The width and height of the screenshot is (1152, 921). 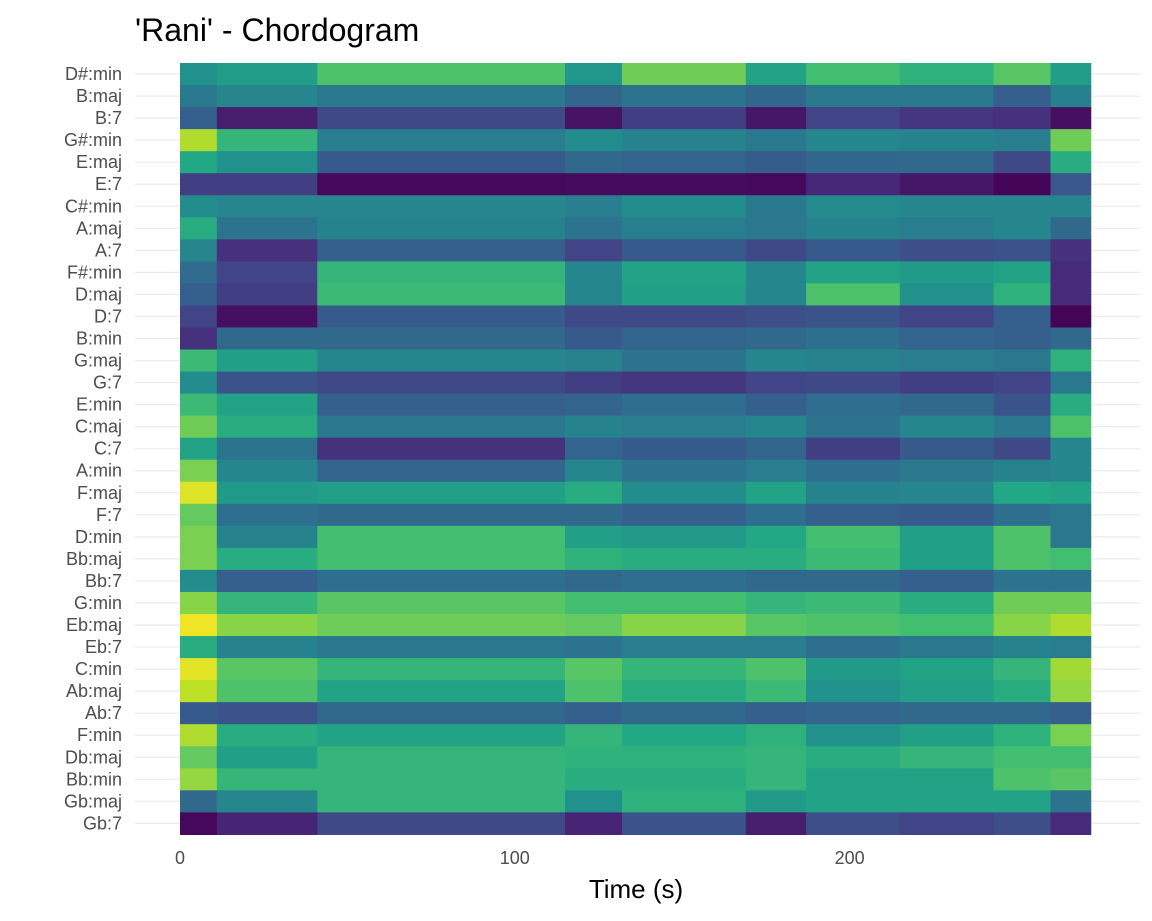 What do you see at coordinates (108, 118) in the screenshot?
I see `y-tick-label: B:7` at bounding box center [108, 118].